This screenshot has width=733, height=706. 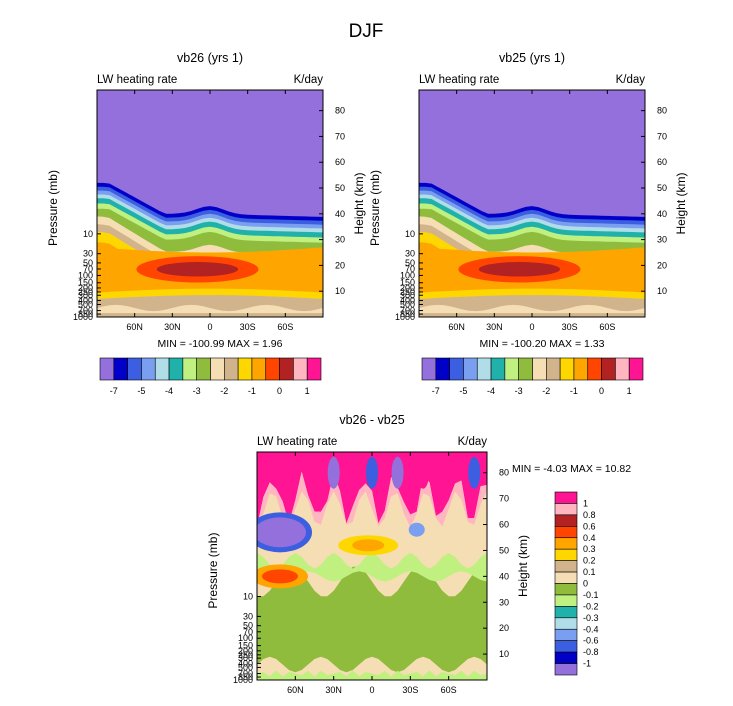 What do you see at coordinates (280, 576) in the screenshot?
I see `diff-pos-blob` at bounding box center [280, 576].